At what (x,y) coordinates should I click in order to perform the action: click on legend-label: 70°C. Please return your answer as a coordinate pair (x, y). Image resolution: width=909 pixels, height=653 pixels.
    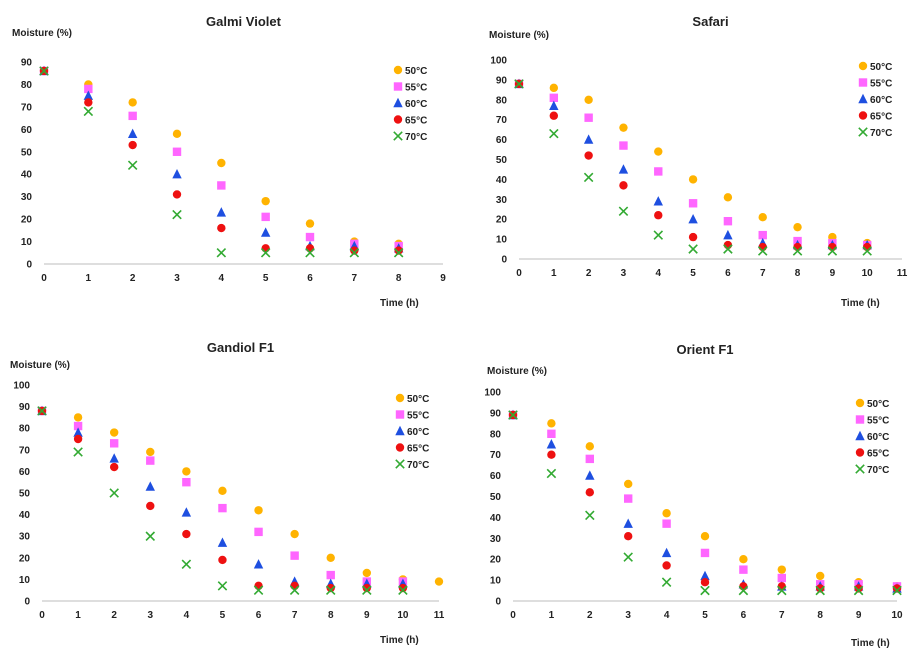
    Looking at the image, I should click on (881, 133).